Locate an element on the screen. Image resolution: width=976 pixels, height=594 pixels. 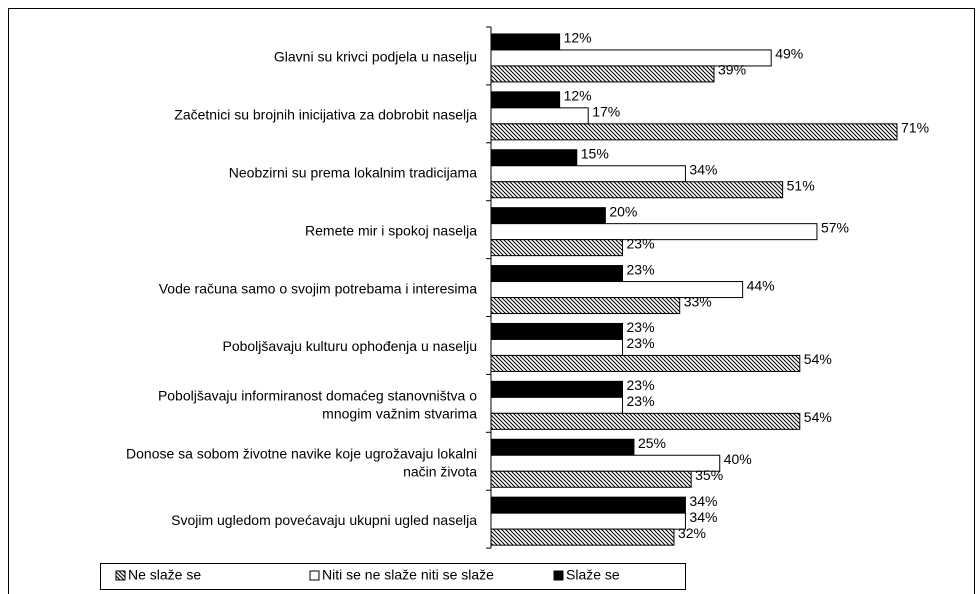
value-label: 57% is located at coordinates (835, 227).